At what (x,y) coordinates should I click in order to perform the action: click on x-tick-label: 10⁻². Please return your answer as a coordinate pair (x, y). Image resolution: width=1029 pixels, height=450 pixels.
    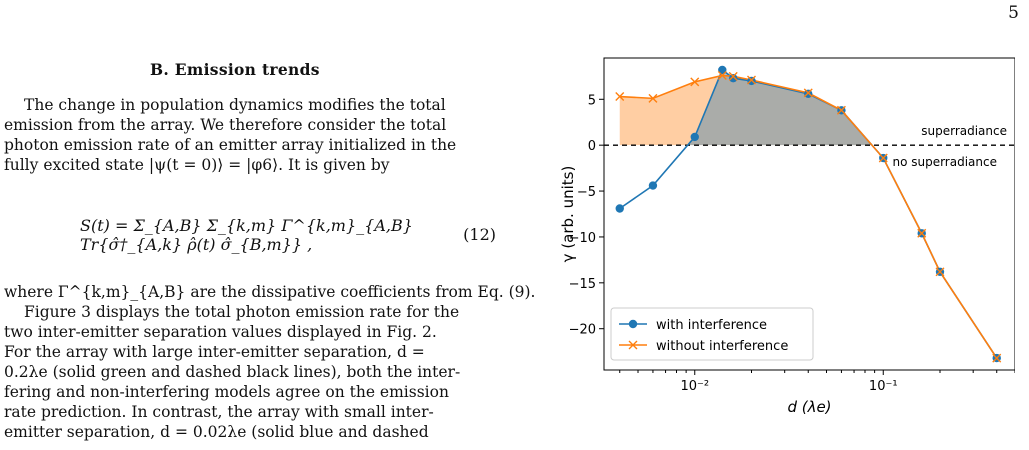
    Looking at the image, I should click on (694, 386).